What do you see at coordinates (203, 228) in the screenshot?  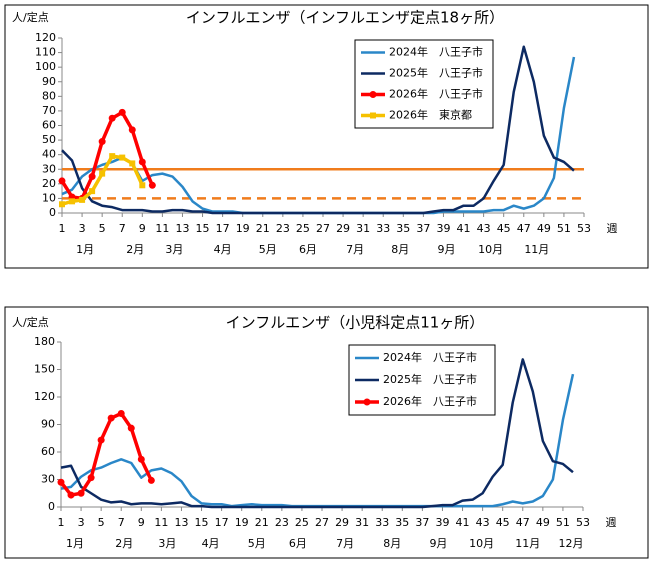 I see `x-tick-label: 15` at bounding box center [203, 228].